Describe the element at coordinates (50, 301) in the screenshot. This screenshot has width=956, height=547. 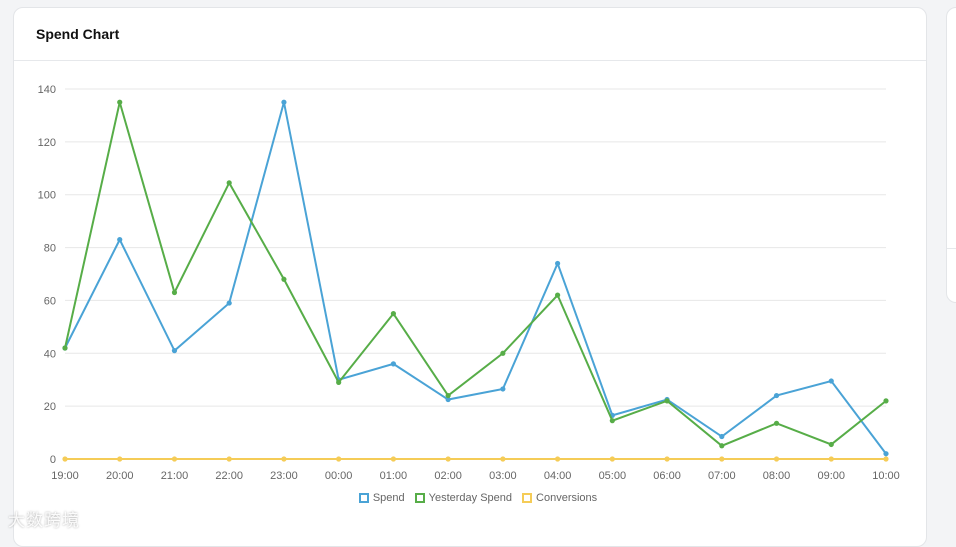
I see `y-tick-label: 60` at that location.